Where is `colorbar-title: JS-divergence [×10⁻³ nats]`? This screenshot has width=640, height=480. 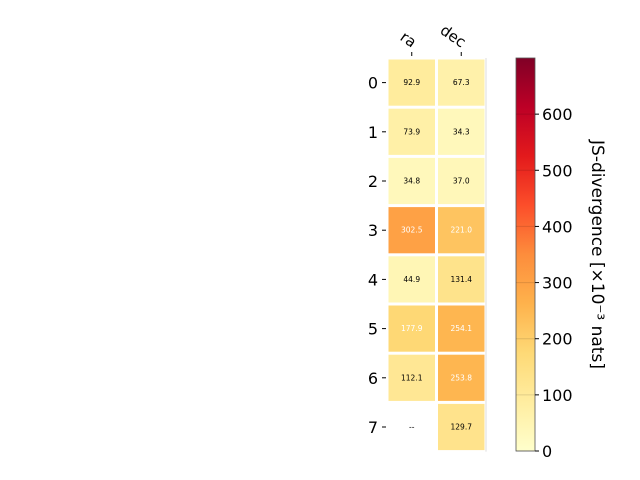 colorbar-title: JS-divergence [×10⁻³ nats] is located at coordinates (597, 254).